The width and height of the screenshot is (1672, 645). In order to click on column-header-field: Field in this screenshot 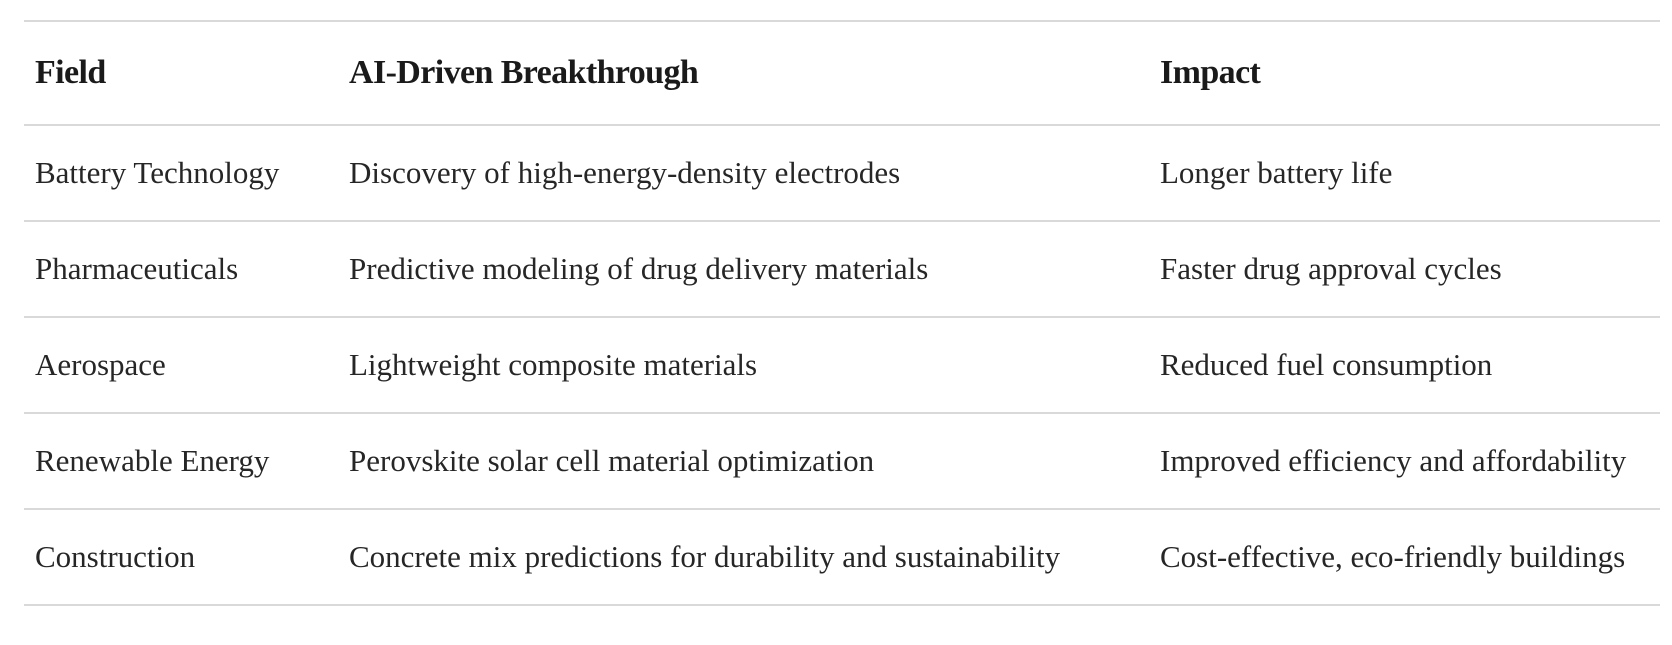, I will do `click(70, 72)`.